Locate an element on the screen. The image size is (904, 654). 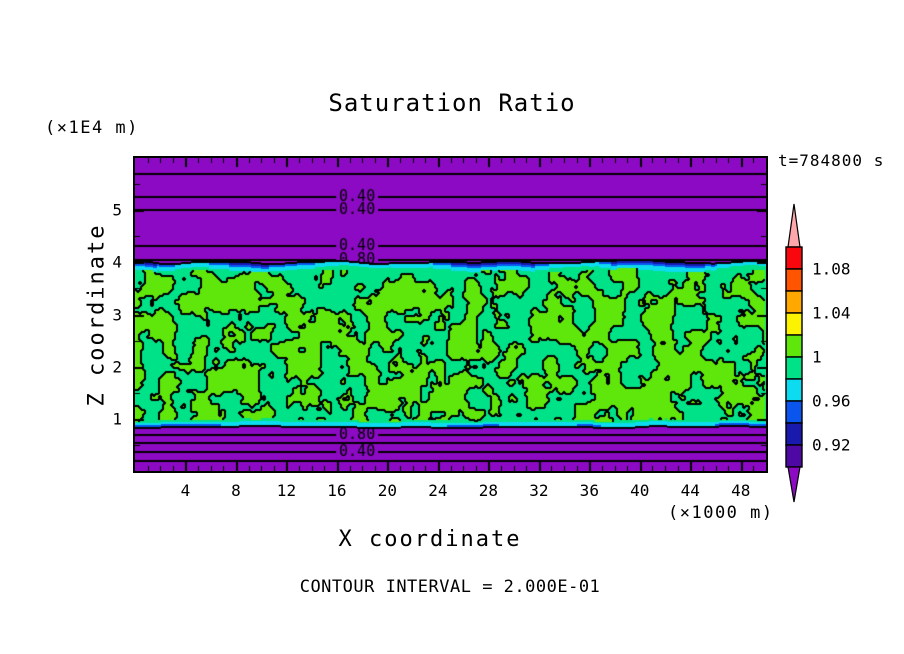
x-tick-label: 8 is located at coordinates (236, 490).